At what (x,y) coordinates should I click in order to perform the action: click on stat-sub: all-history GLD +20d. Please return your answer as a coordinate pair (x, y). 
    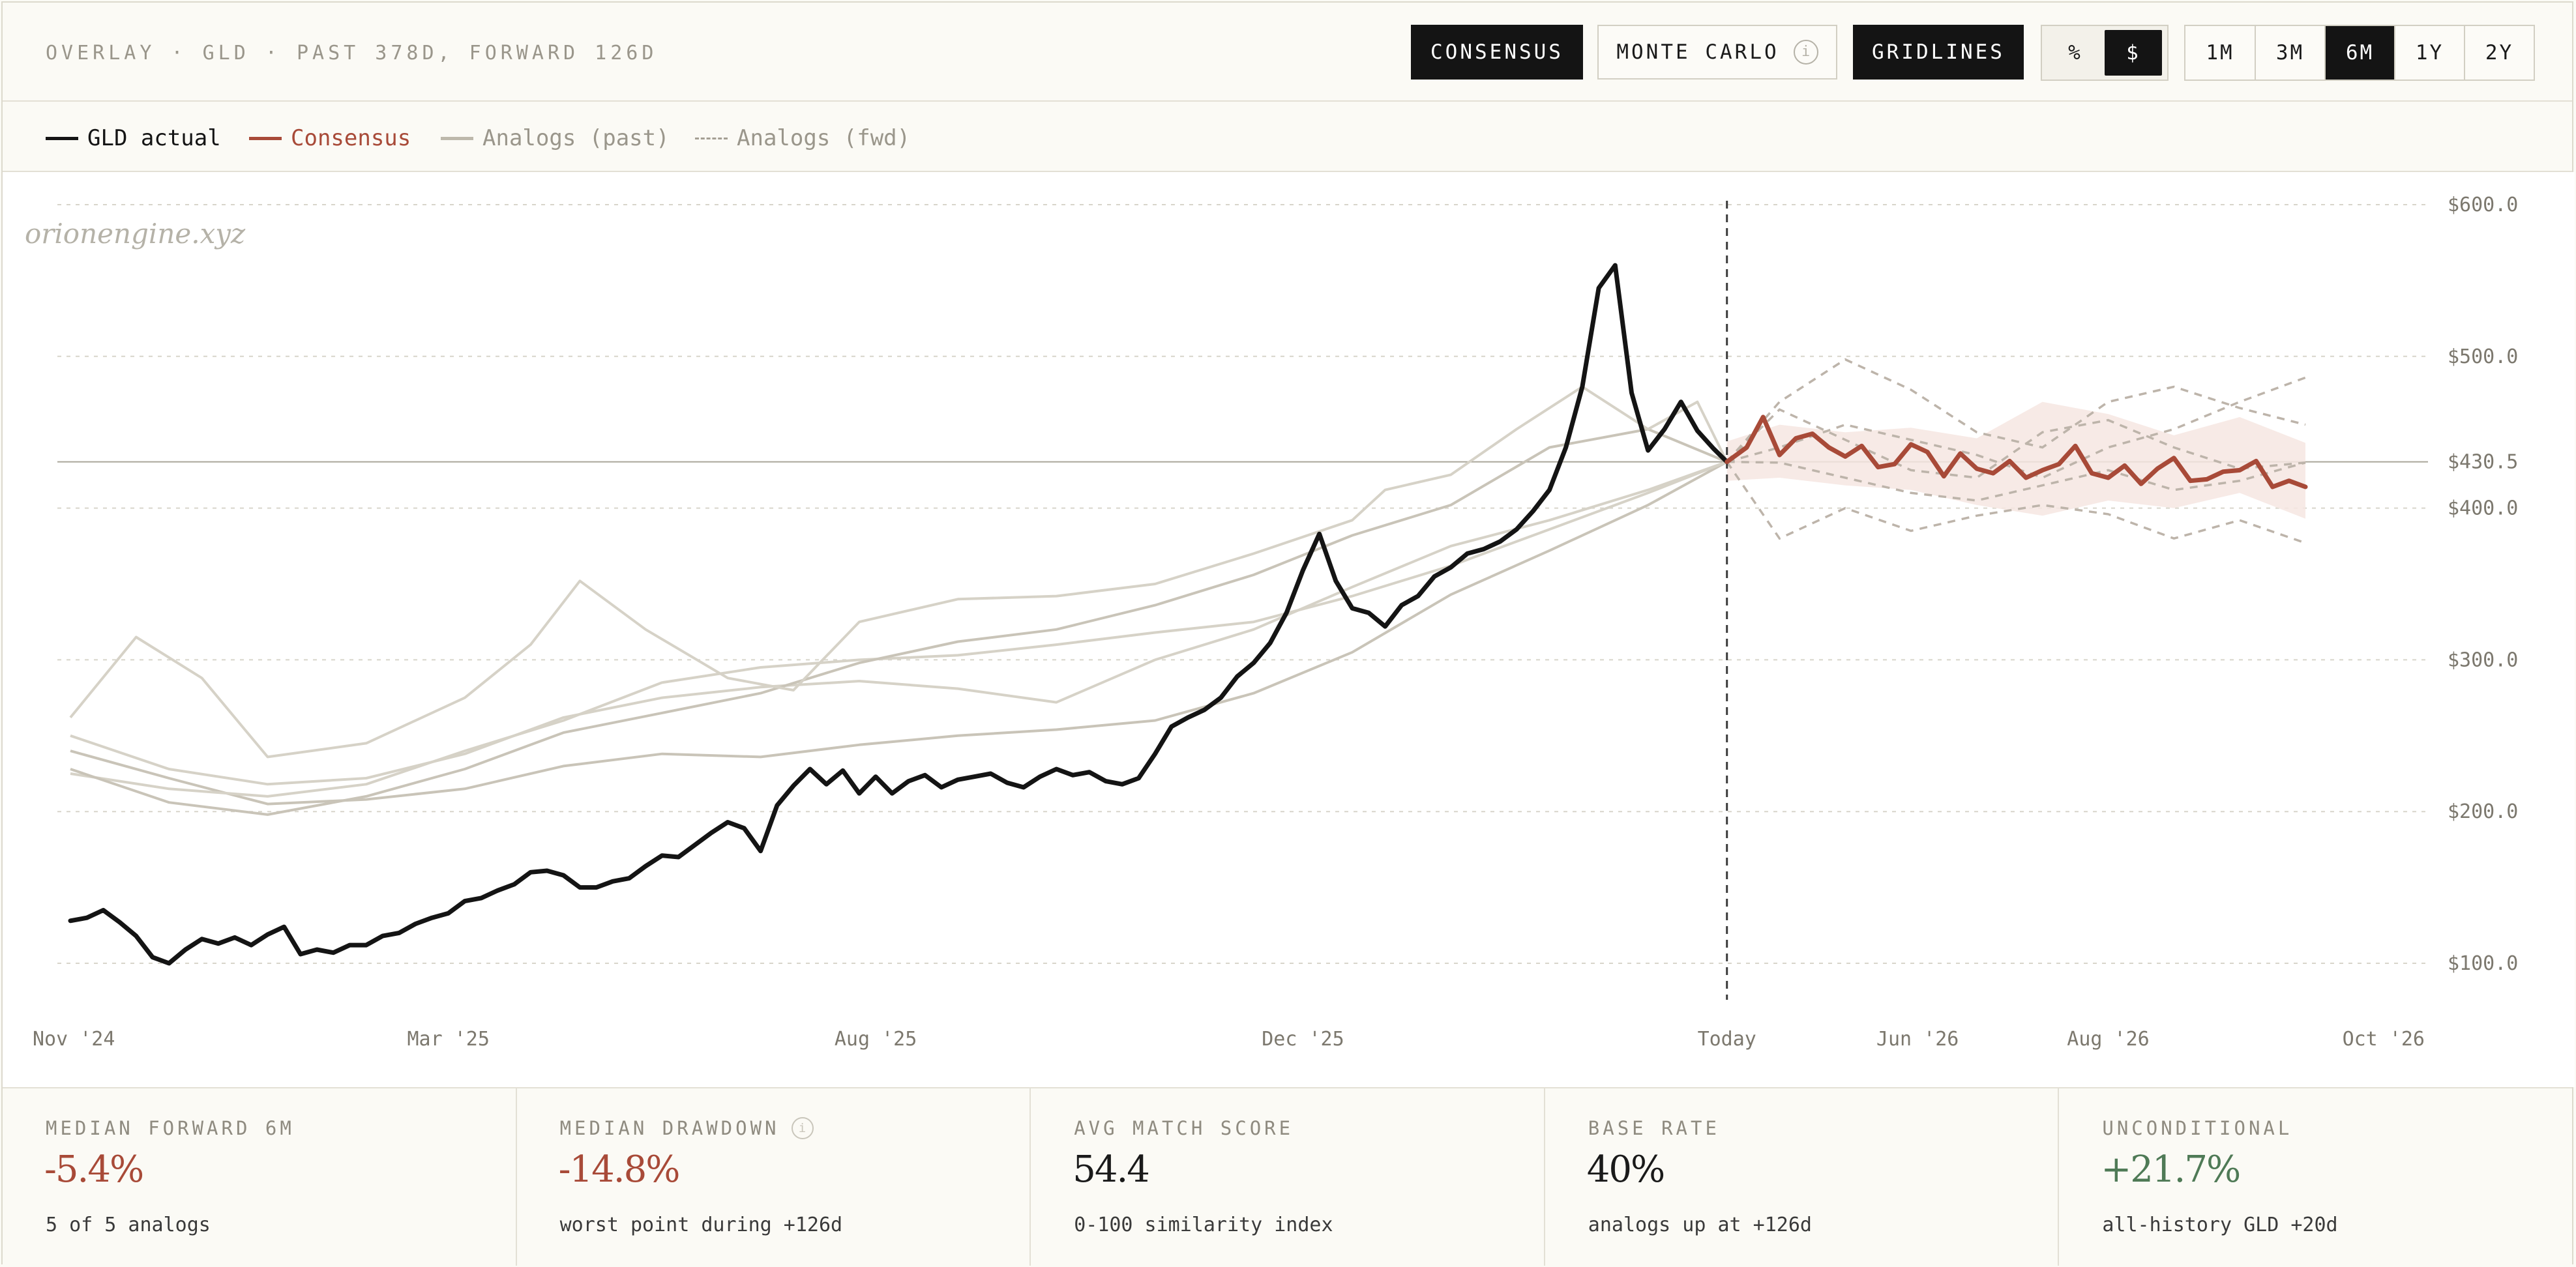
    Looking at the image, I should click on (2220, 1225).